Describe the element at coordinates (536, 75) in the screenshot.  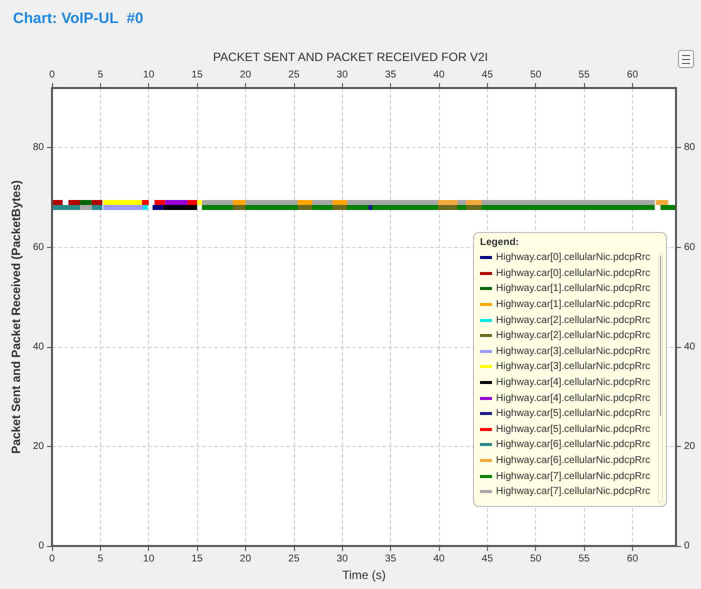
I see `x2-tick-label: 50` at that location.